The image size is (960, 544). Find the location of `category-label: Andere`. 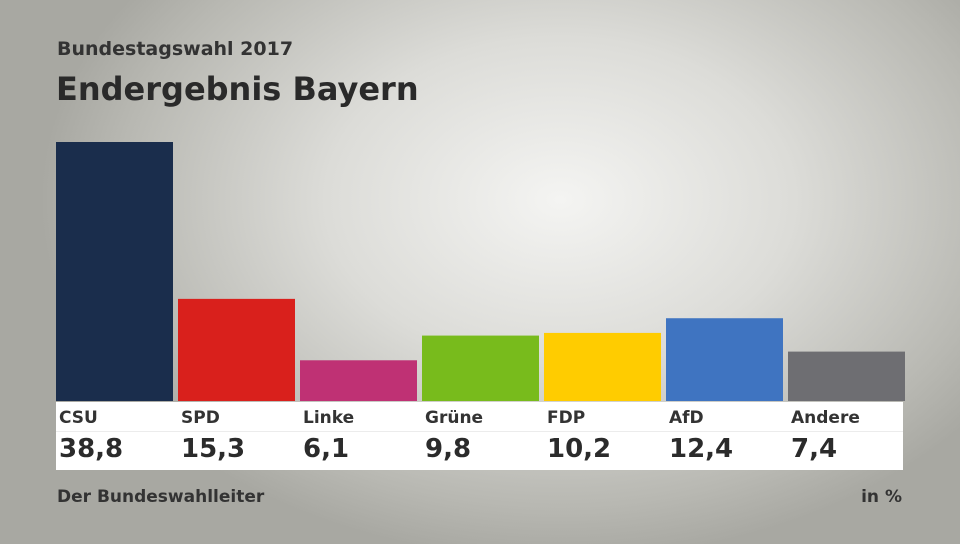

category-label: Andere is located at coordinates (825, 418).